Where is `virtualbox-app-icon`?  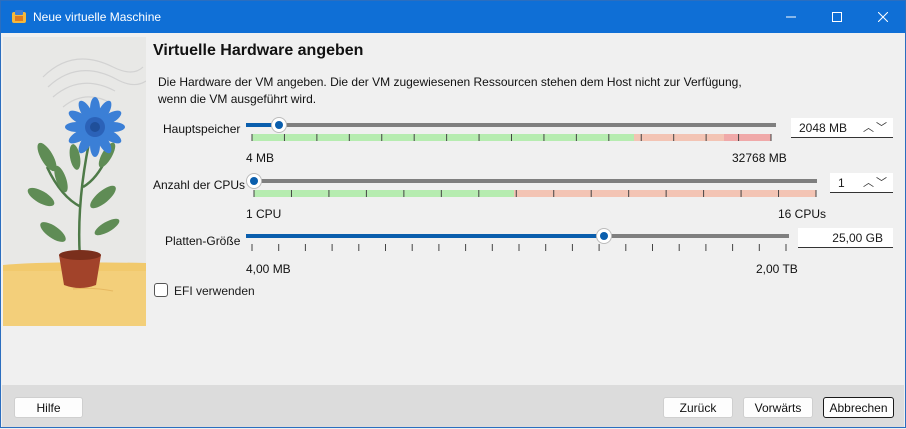 virtualbox-app-icon is located at coordinates (19, 16).